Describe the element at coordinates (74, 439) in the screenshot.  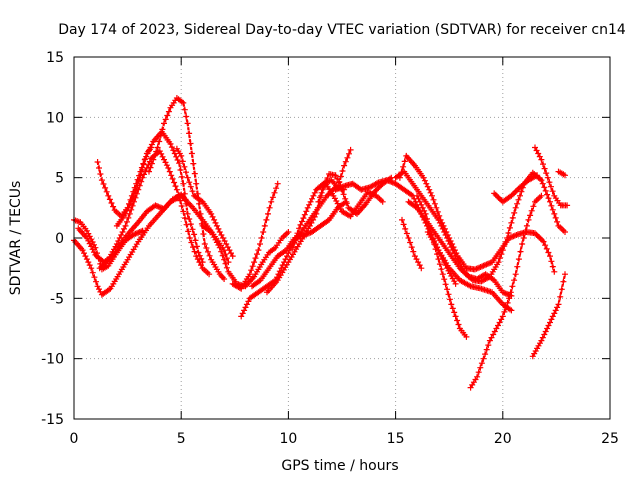
I see `x-tick-label: 0` at that location.